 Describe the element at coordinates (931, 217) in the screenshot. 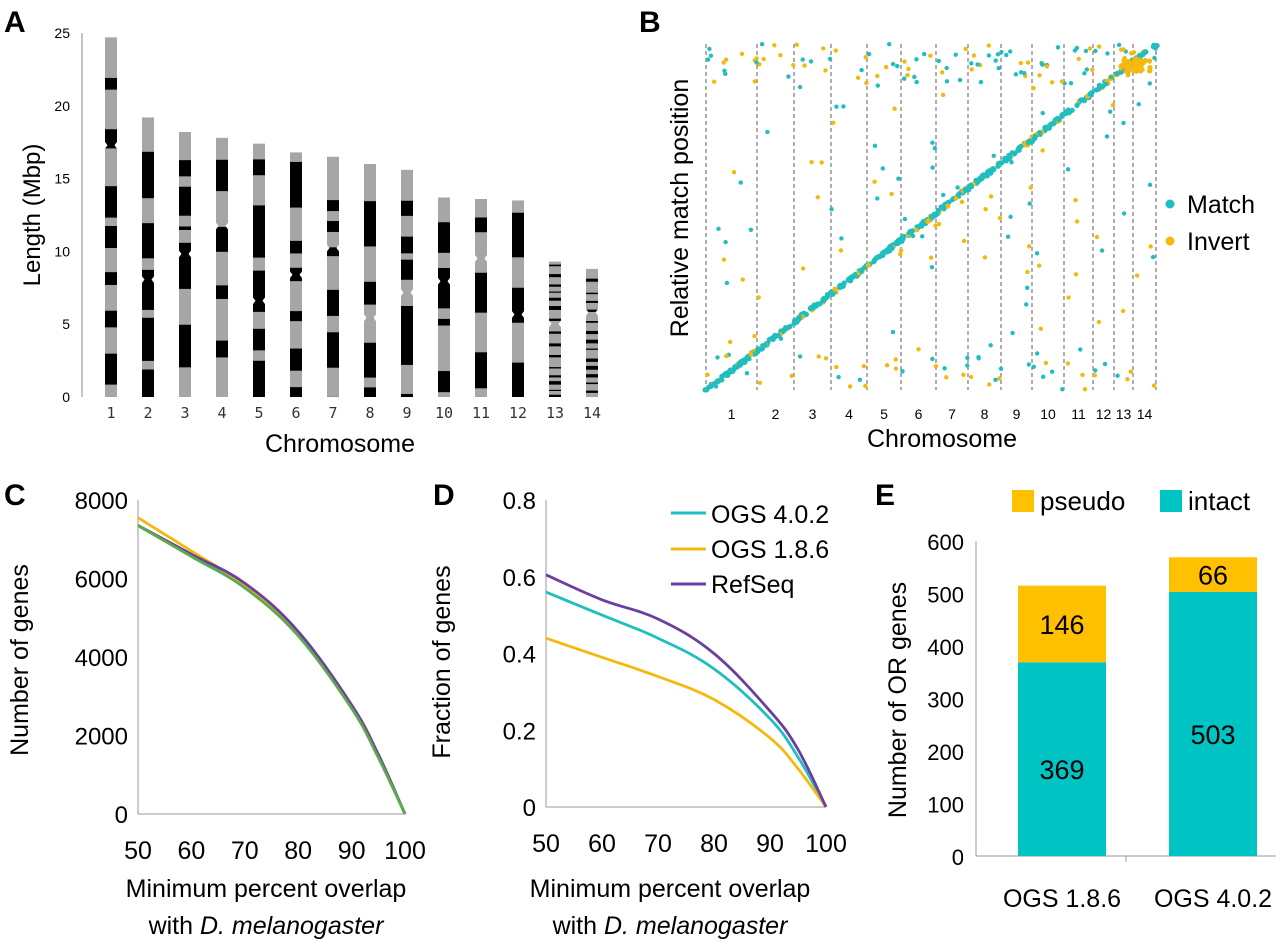

I see `panel-b-gridlines` at that location.